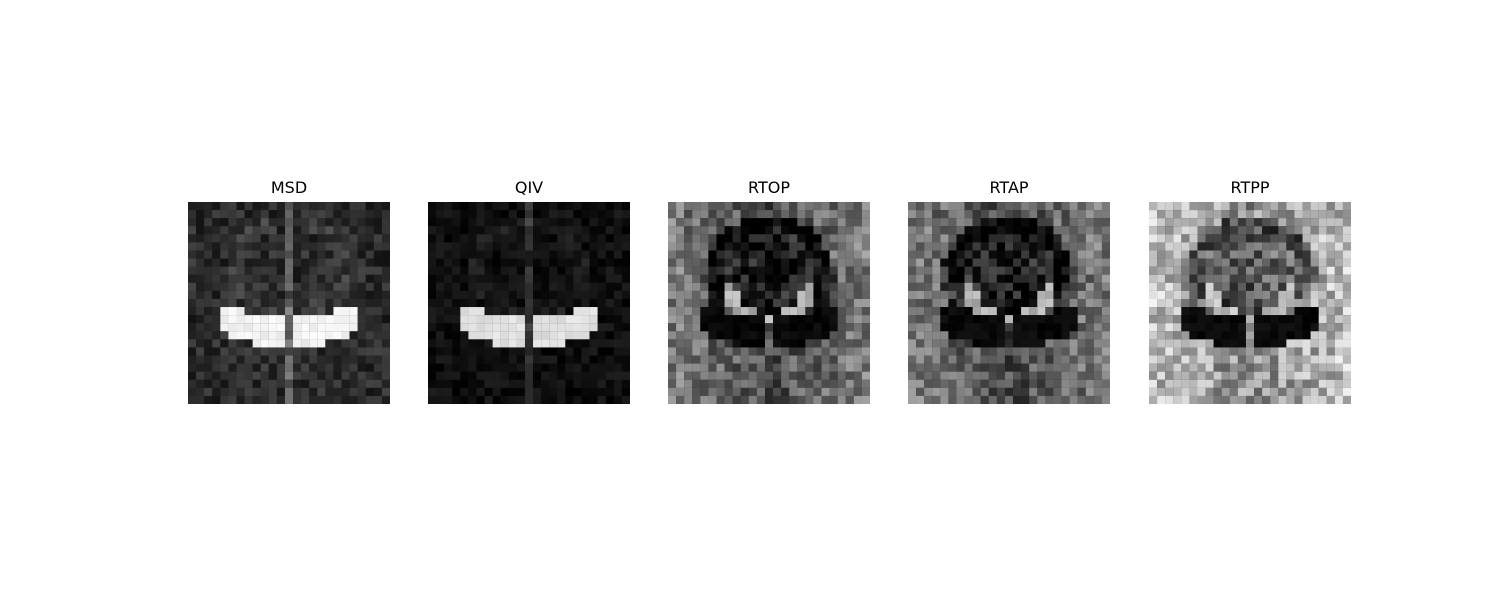 This screenshot has width=1500, height=600. I want to click on msd-map-image, so click(289, 303).